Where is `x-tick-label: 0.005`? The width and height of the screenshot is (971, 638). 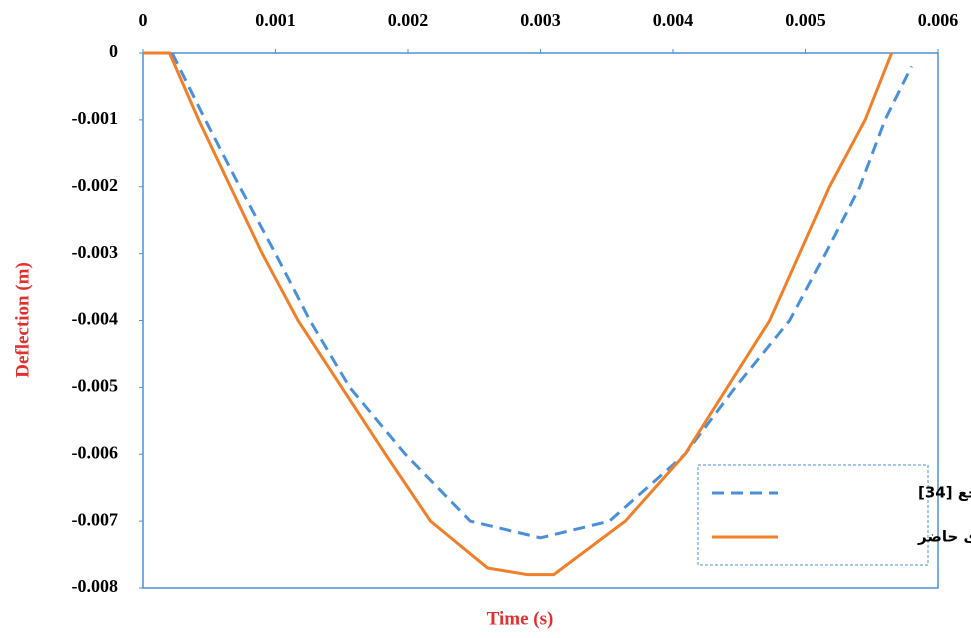
x-tick-label: 0.005 is located at coordinates (805, 20).